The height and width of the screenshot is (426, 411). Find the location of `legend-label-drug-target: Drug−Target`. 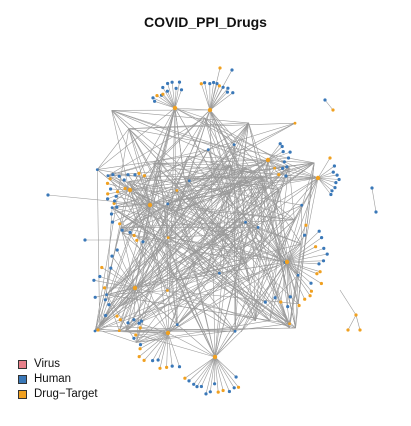

legend-label-drug-target: Drug−Target is located at coordinates (66, 394).